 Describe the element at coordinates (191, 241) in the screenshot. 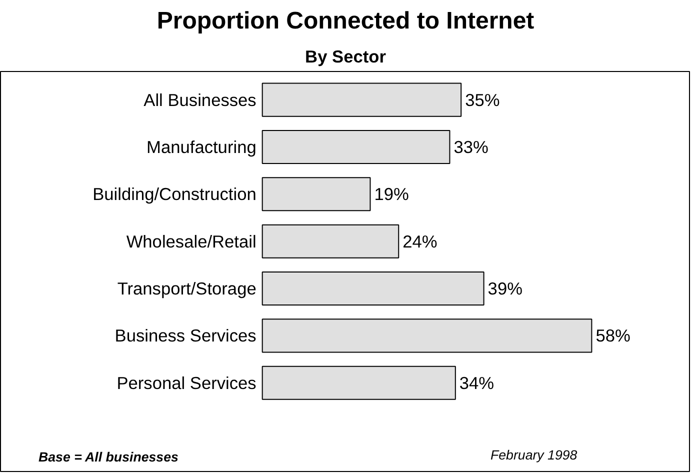

I see `y-tick-label: Wholesale/Retail` at that location.